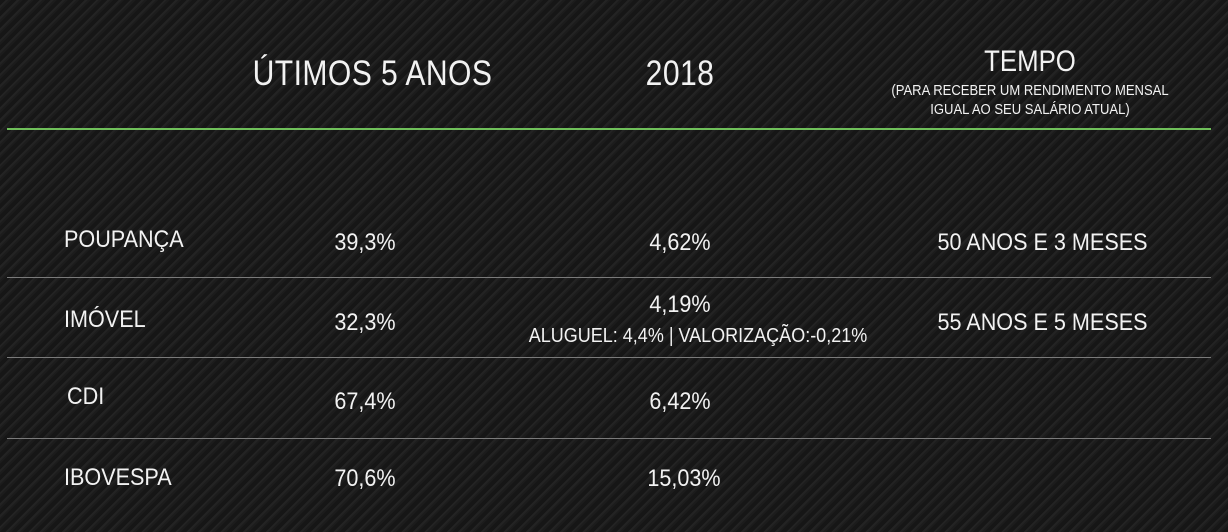 This screenshot has width=1228, height=532. Describe the element at coordinates (680, 73) in the screenshot. I see `header-2018: 2018` at that location.